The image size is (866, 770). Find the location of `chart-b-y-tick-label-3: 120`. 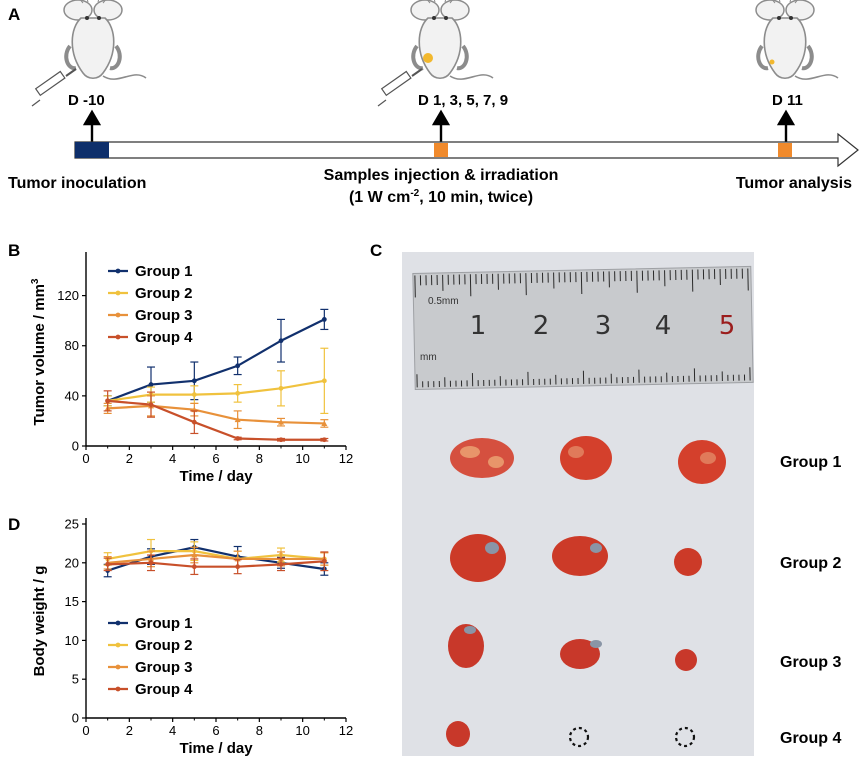

chart-b-y-tick-label-3: 120 is located at coordinates (68, 295).